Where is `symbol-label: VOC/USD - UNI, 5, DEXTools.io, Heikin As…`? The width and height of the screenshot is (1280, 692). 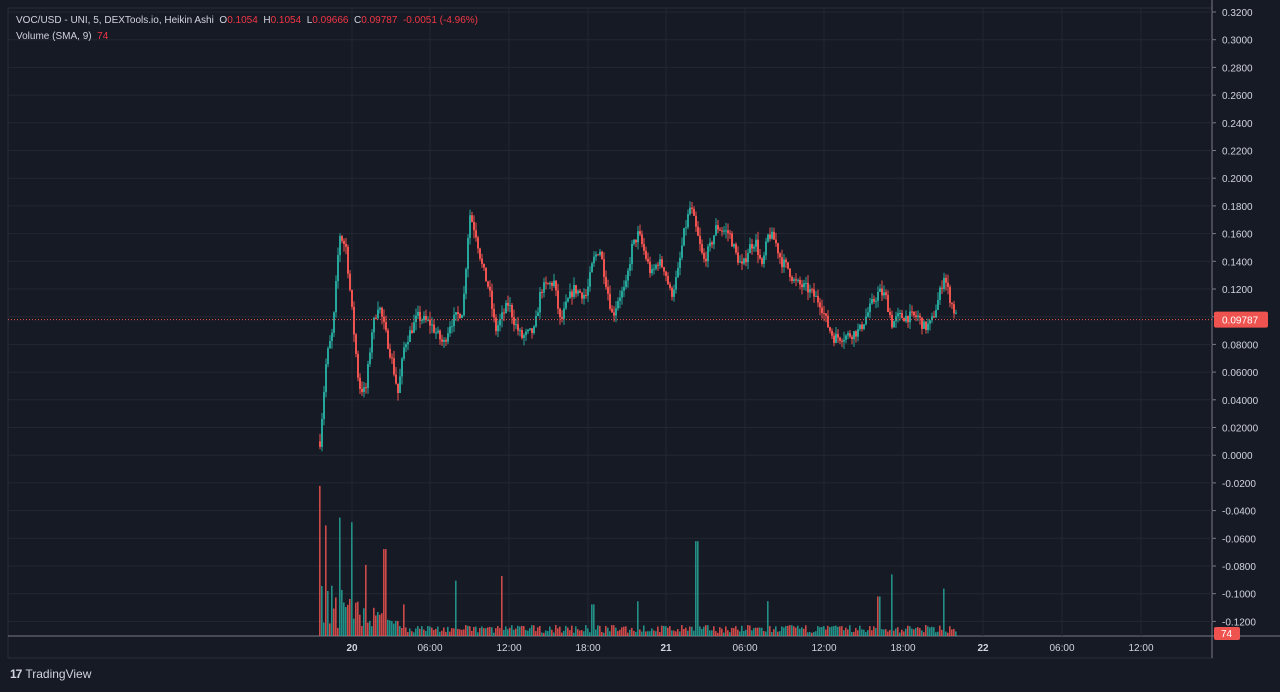 symbol-label: VOC/USD - UNI, 5, DEXTools.io, Heikin As… is located at coordinates (115, 20).